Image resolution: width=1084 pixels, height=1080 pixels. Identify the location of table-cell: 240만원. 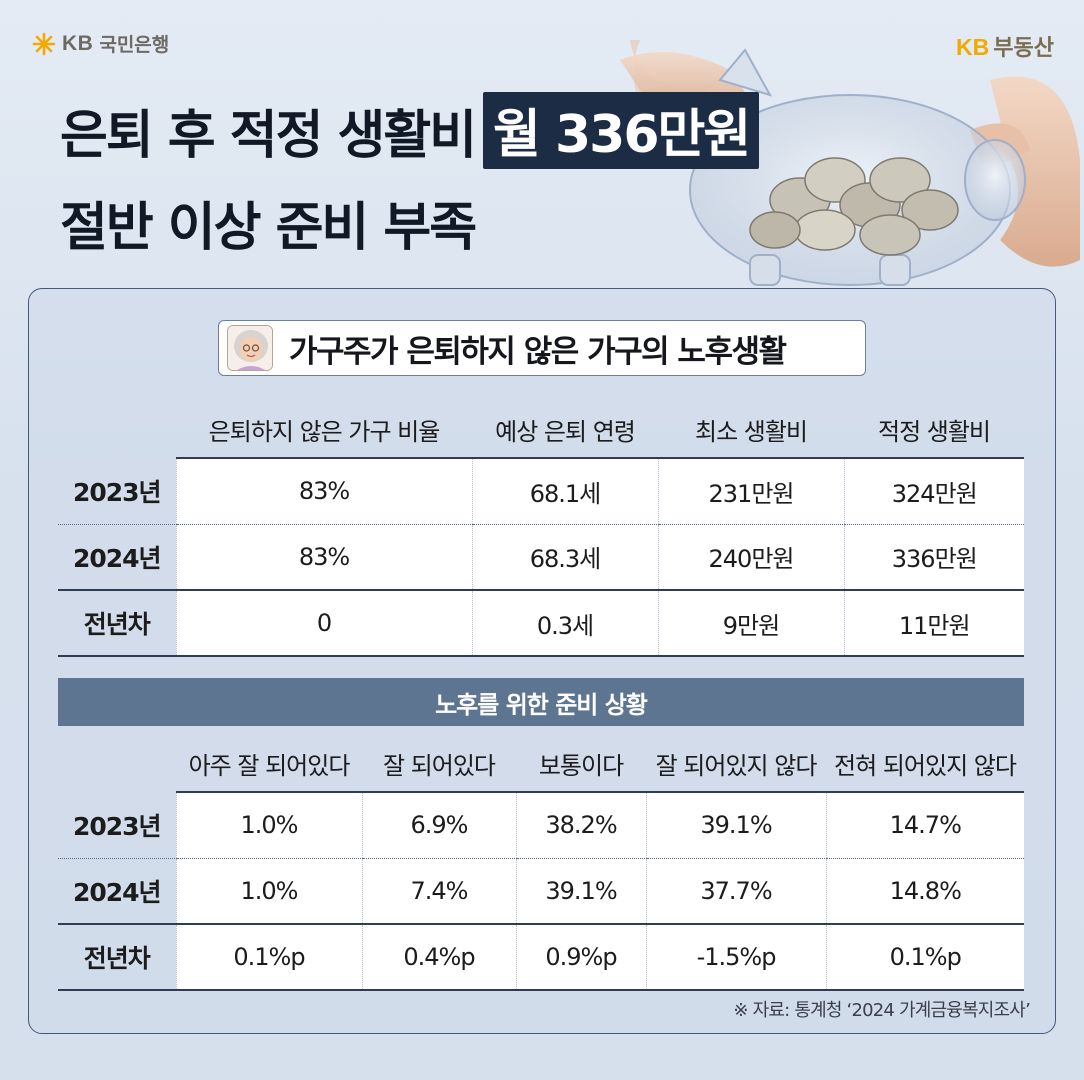
(750, 557).